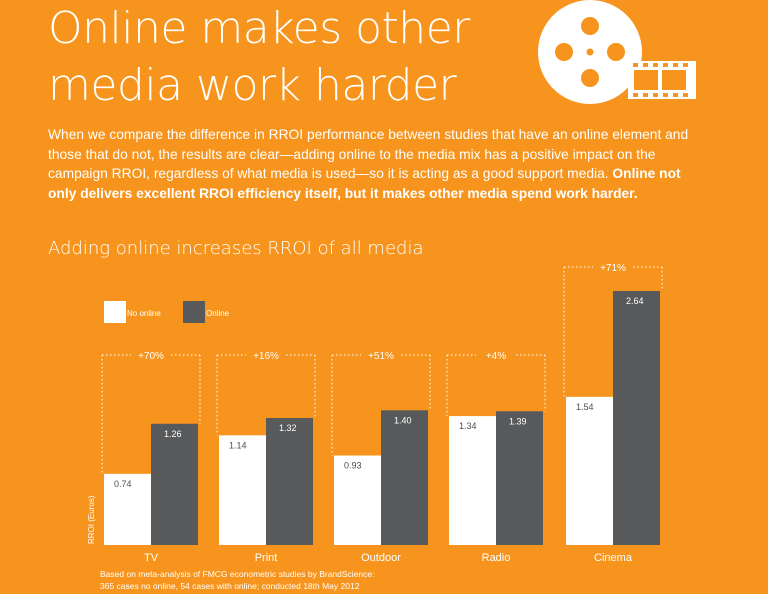 The image size is (768, 594). I want to click on value-label-no-online: 0.74, so click(123, 484).